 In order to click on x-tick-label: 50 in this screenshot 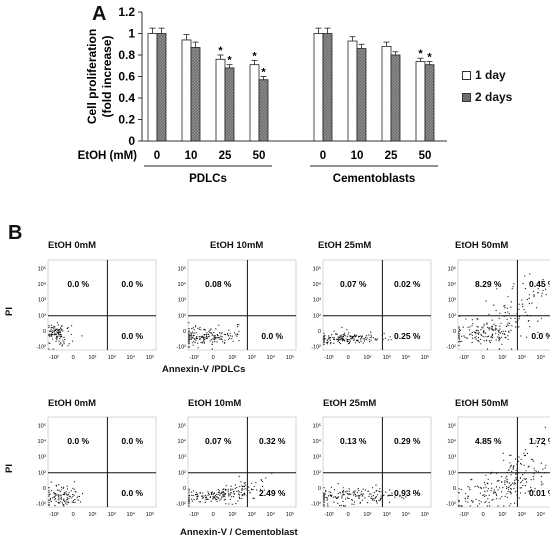, I will do `click(259, 156)`.